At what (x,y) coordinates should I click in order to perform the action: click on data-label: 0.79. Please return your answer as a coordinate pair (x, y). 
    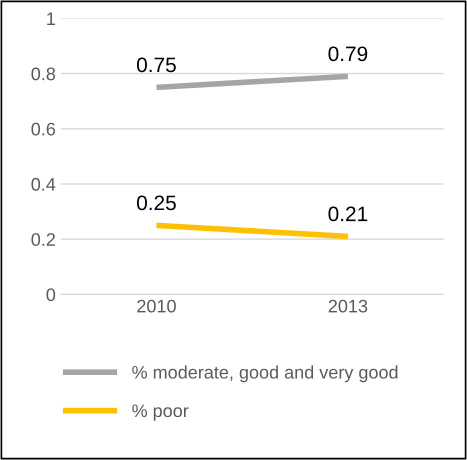
    Looking at the image, I should click on (348, 54).